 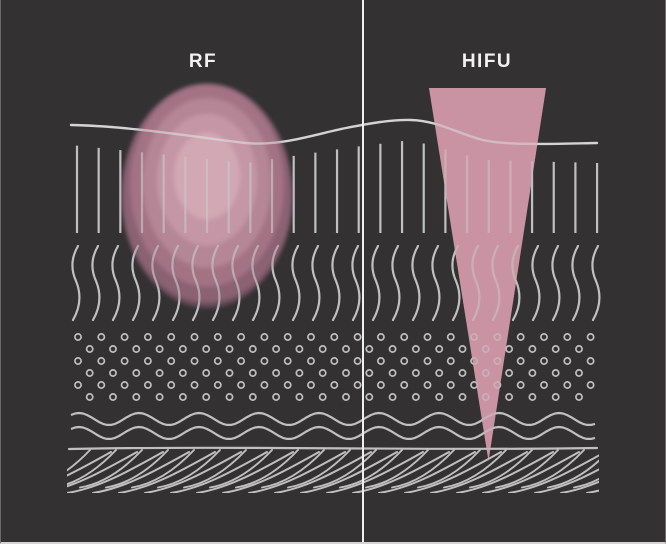 I want to click on hifu-focused-beam, so click(x=487, y=274).